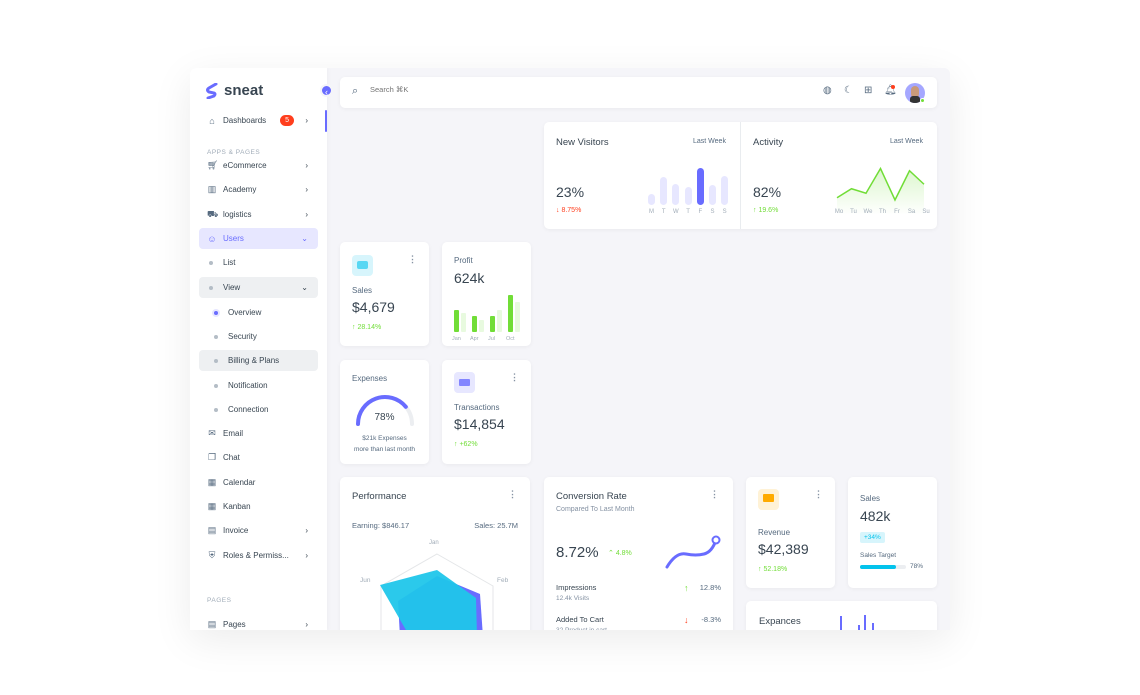 This screenshot has width=1140, height=695. What do you see at coordinates (258, 409) in the screenshot?
I see `sidebar-item-connection: Connection` at bounding box center [258, 409].